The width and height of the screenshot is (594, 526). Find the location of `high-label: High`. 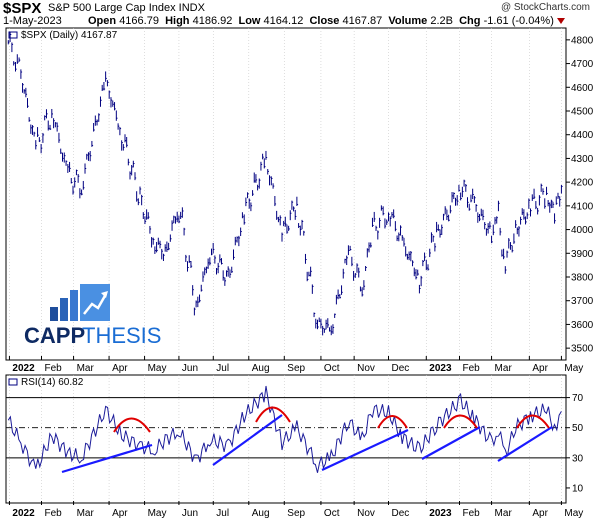

high-label: High is located at coordinates (177, 21).